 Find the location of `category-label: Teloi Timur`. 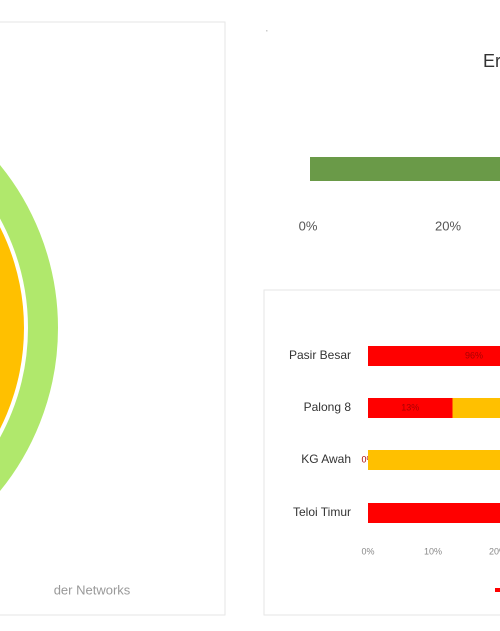

category-label: Teloi Timur is located at coordinates (322, 512).